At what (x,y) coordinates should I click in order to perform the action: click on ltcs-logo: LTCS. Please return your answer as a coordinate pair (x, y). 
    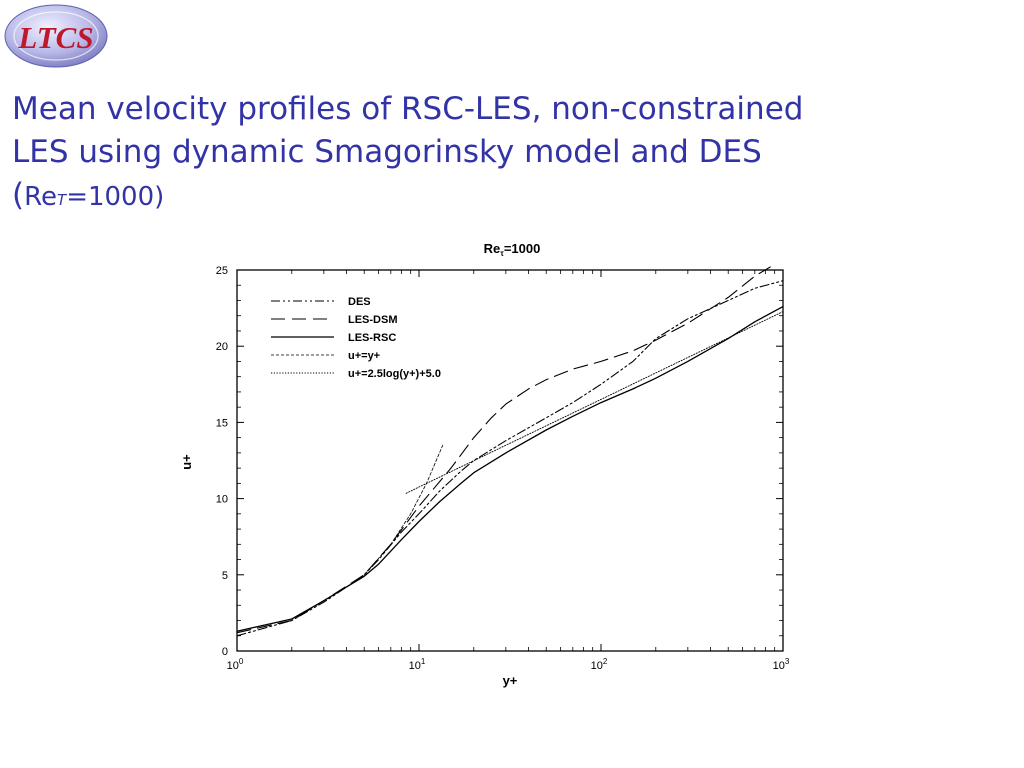
    Looking at the image, I should click on (56, 36).